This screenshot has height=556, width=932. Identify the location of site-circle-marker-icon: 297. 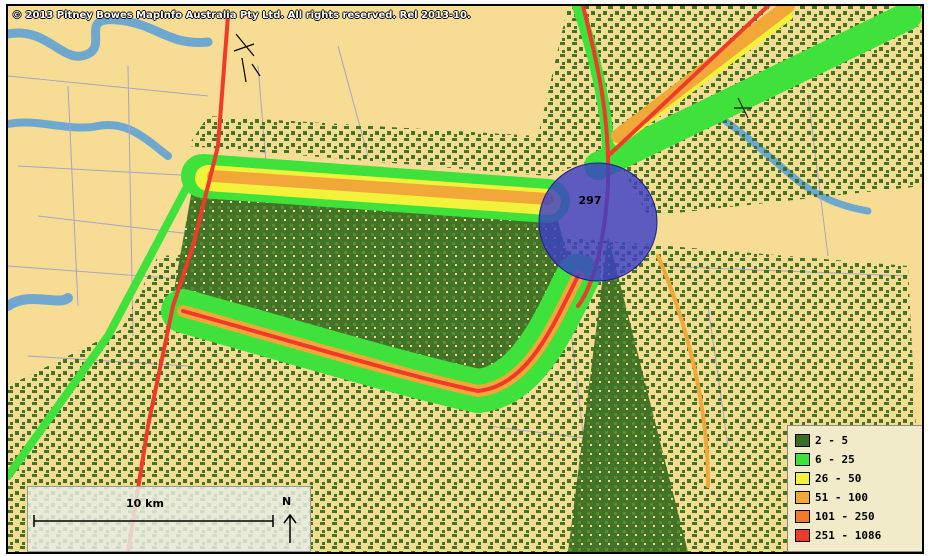
(598, 222).